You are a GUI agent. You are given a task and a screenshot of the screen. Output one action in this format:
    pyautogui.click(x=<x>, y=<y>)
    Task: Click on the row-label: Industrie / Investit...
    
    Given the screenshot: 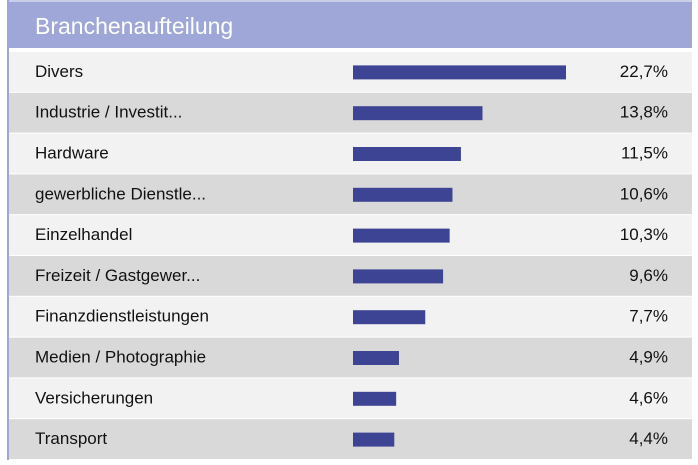 What is the action you would take?
    pyautogui.click(x=108, y=112)
    